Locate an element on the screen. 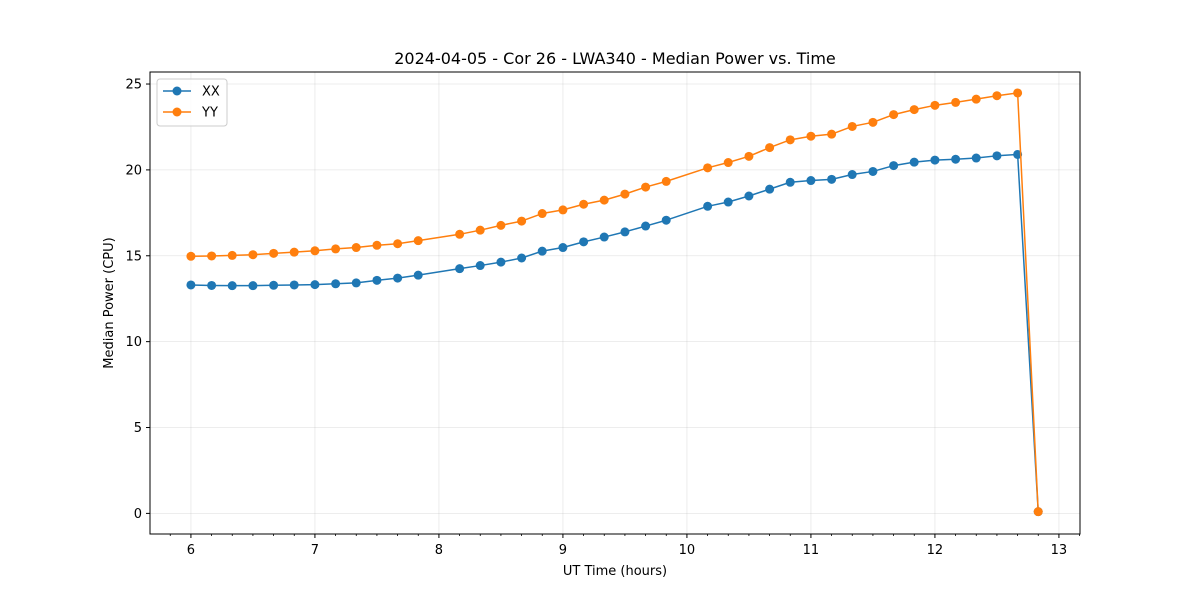  x-tick-label: 8 is located at coordinates (439, 550).